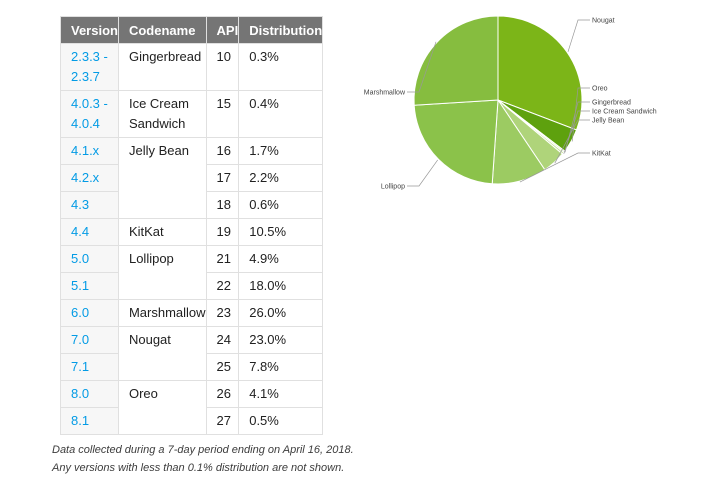 This screenshot has width=710, height=486. I want to click on api-cell: 17, so click(222, 178).